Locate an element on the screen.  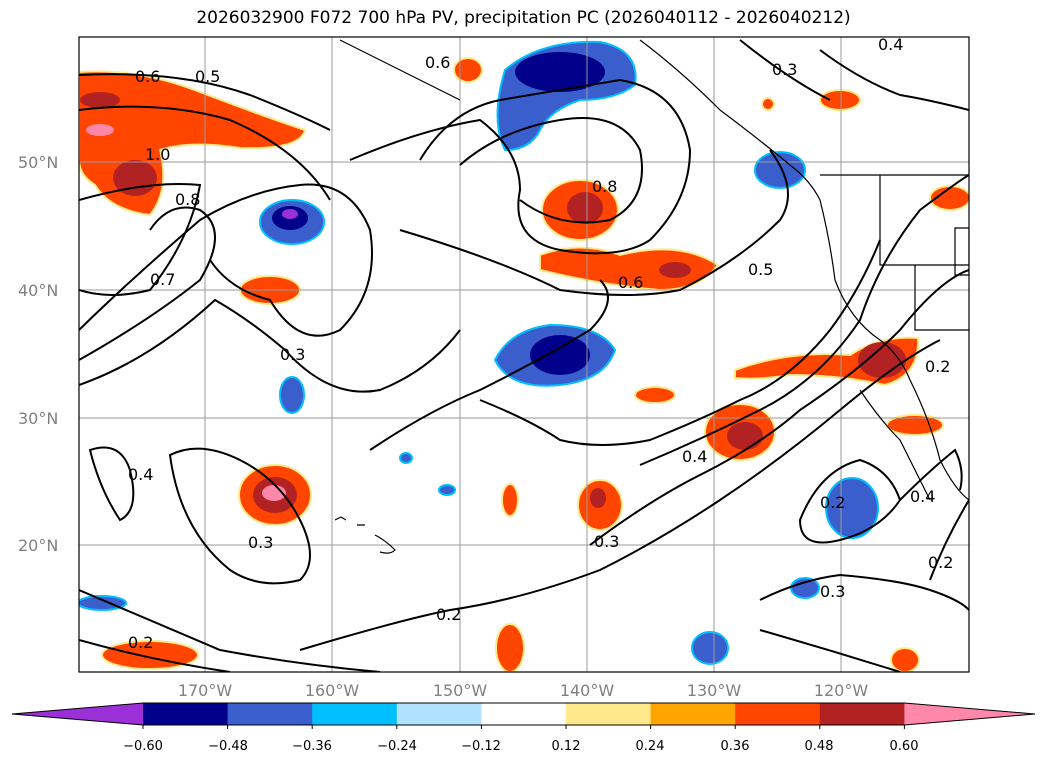
contour-label: 0.7 is located at coordinates (162, 279).